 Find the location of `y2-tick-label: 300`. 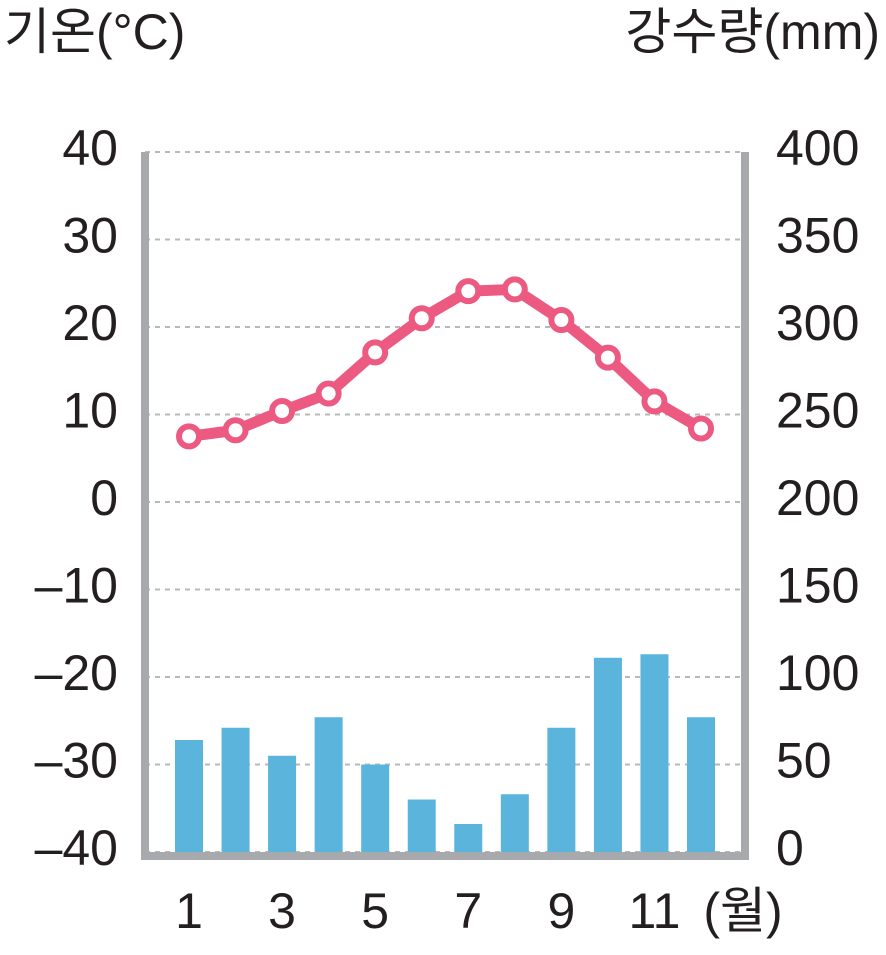

y2-tick-label: 300 is located at coordinates (817, 323).